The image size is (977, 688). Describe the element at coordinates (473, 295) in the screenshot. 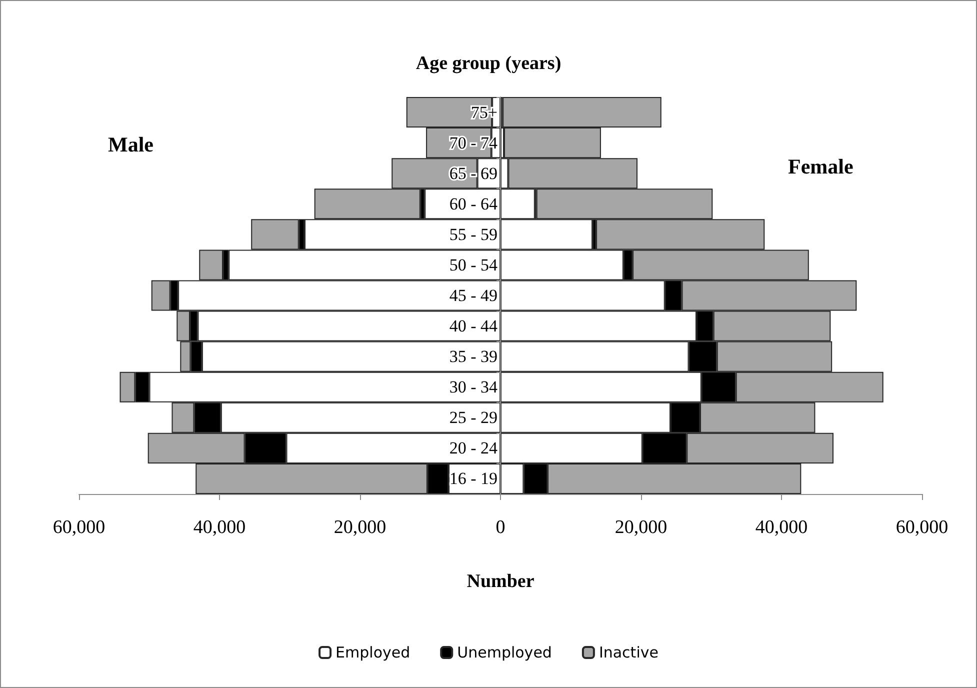

I see `y-tick-label: 45 - 49` at that location.